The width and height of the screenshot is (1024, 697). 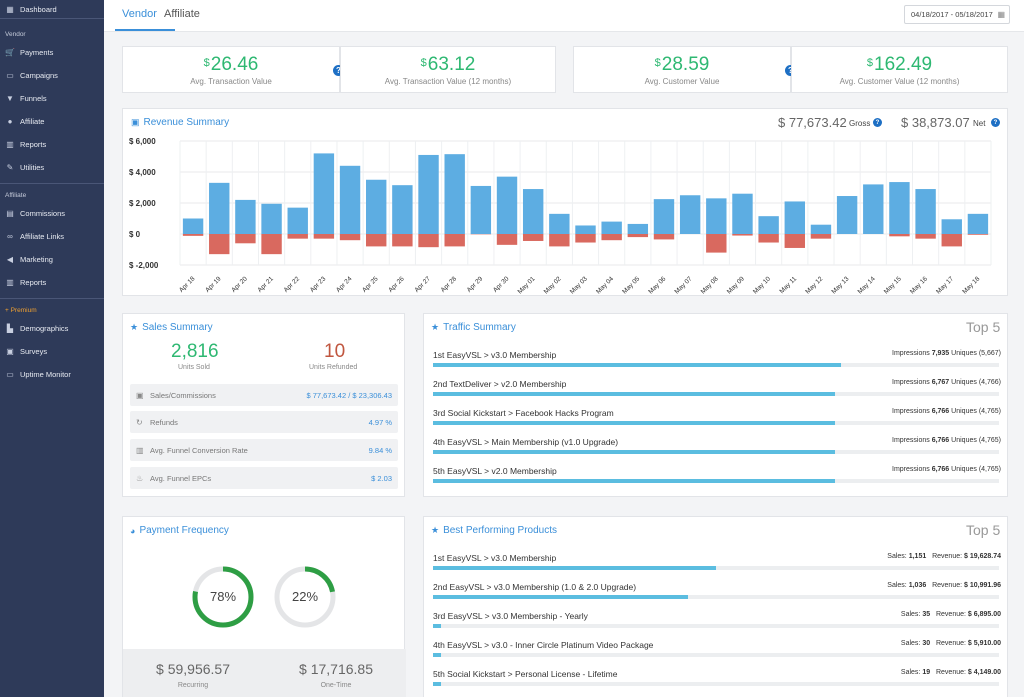 What do you see at coordinates (133, 530) in the screenshot?
I see `pie-chart-icon: ◕` at bounding box center [133, 530].